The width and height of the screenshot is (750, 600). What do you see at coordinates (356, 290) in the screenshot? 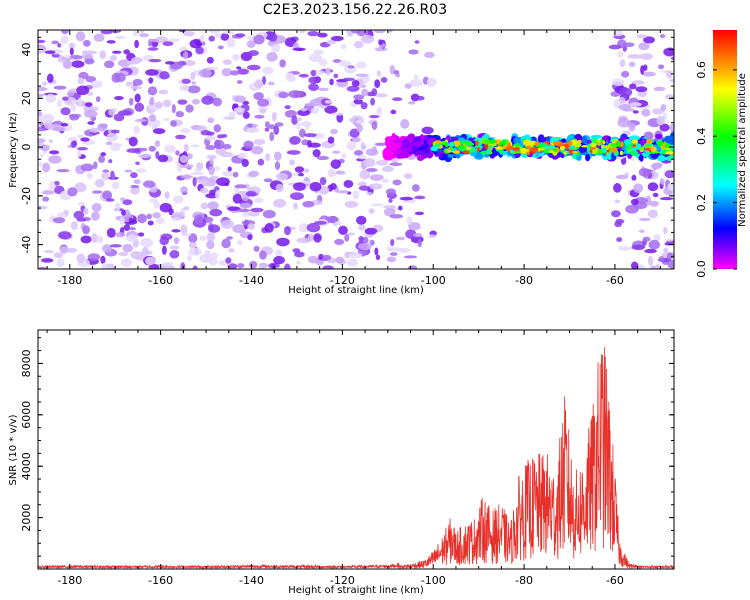
I see `spectrogram-x-axis-label: Height of straight line (km)` at bounding box center [356, 290].